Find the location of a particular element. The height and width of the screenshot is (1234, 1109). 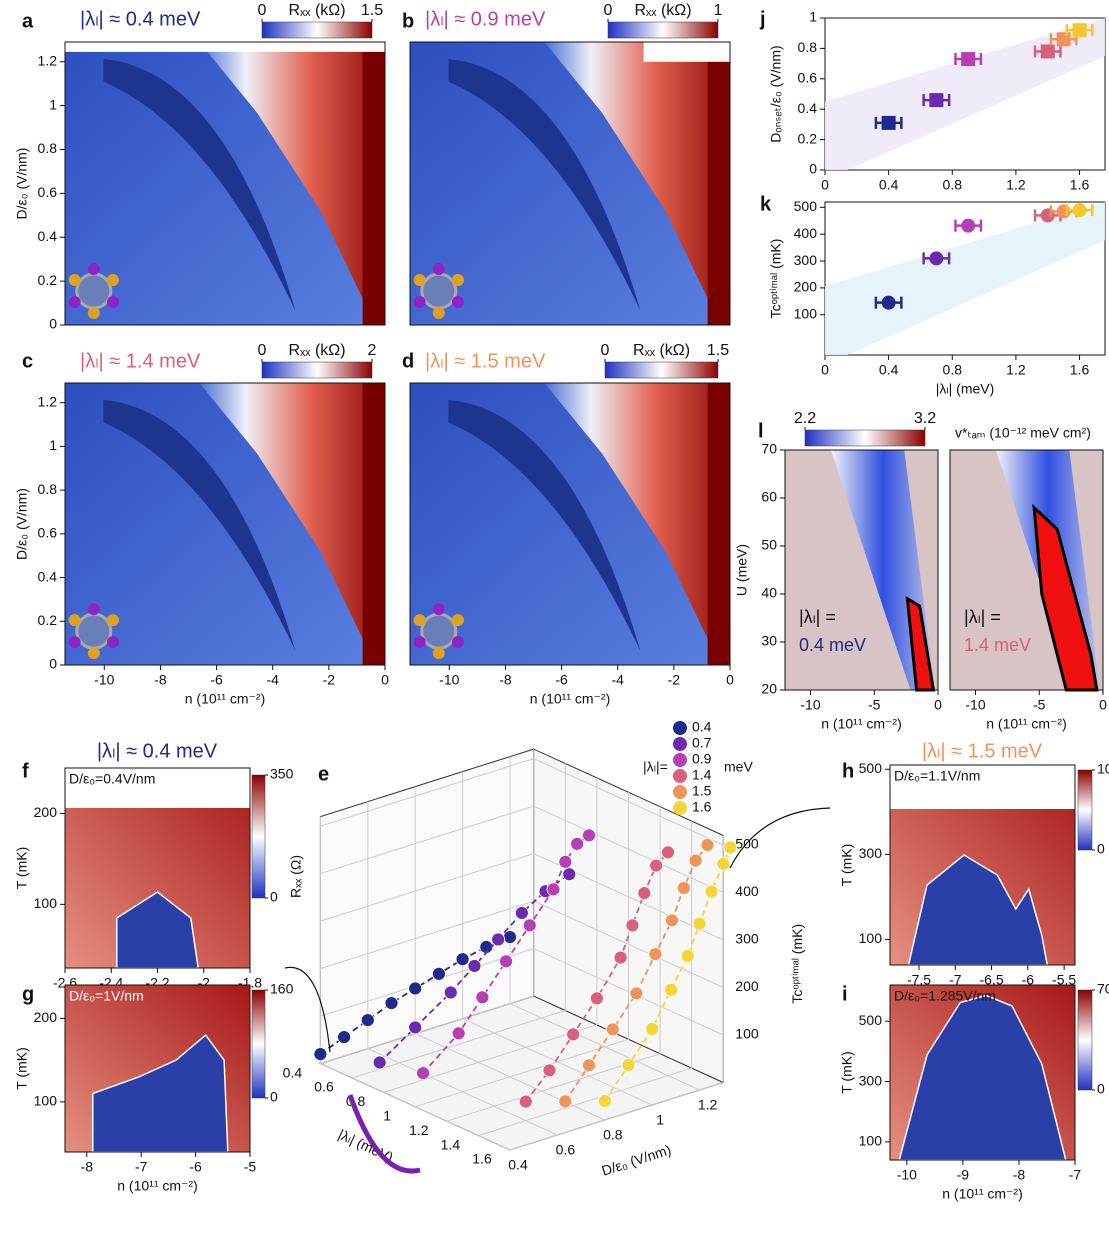

colorbar-label: Rₓₓ (Ω) is located at coordinates (296, 876).